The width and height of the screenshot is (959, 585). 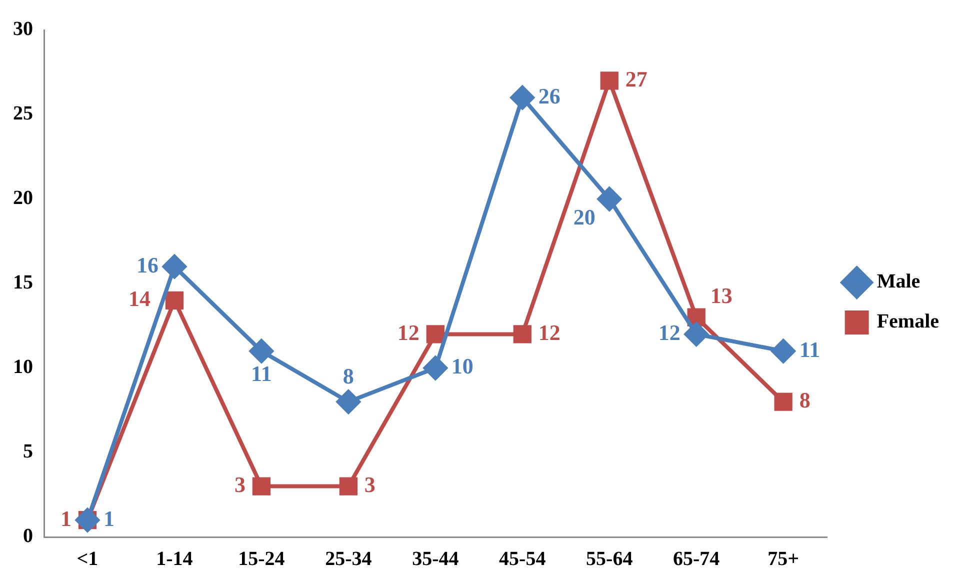 I want to click on y-tick-label: 0, so click(x=28, y=536).